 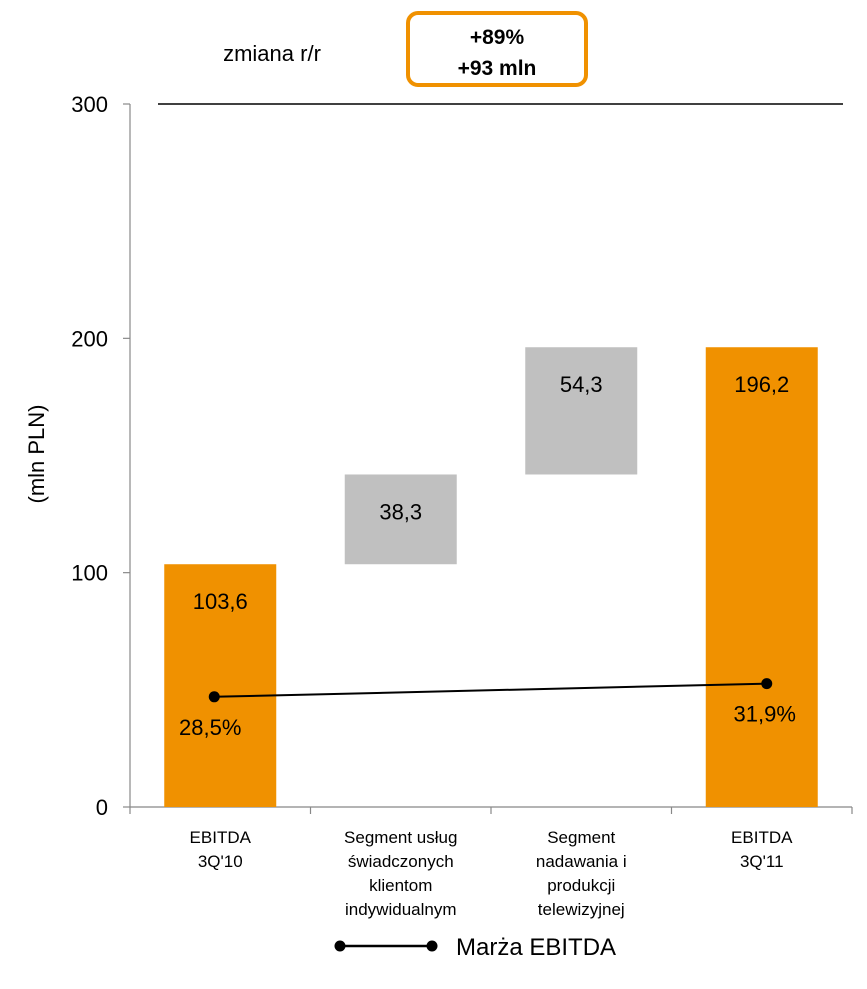 I want to click on y-tick-label: 100, so click(x=89, y=573).